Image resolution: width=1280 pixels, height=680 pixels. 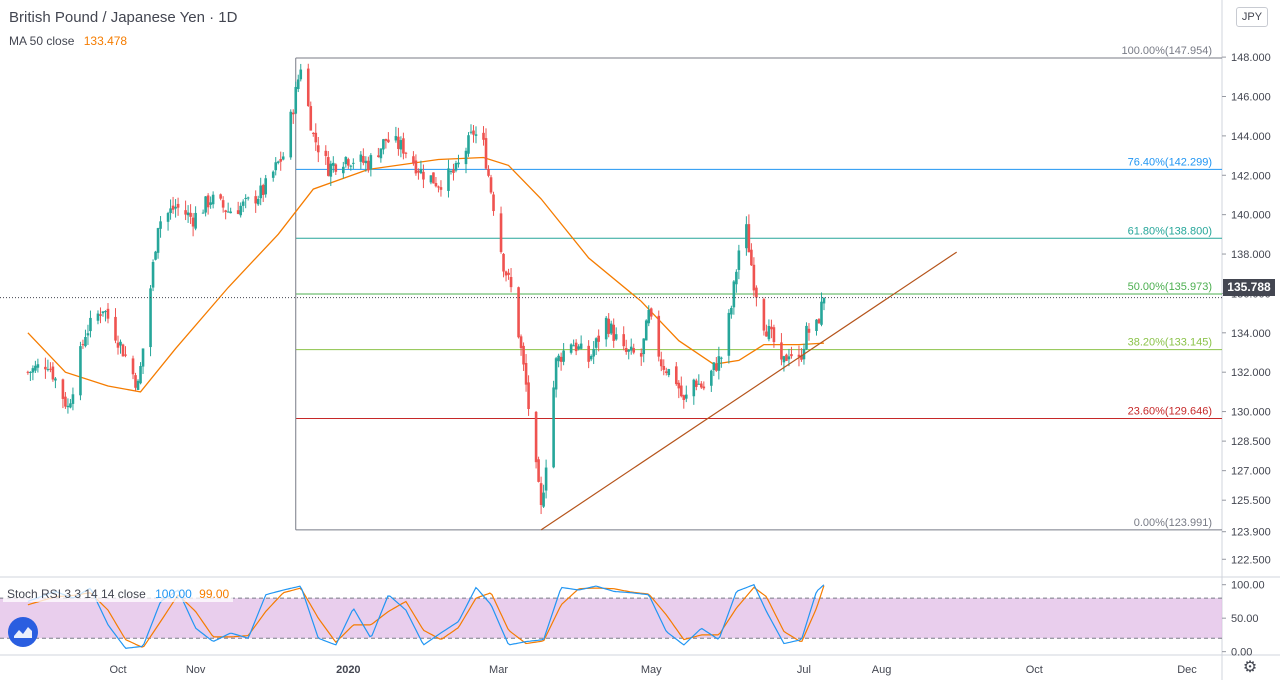 What do you see at coordinates (1251, 533) in the screenshot?
I see `price-tick-label: 123.900` at bounding box center [1251, 533].